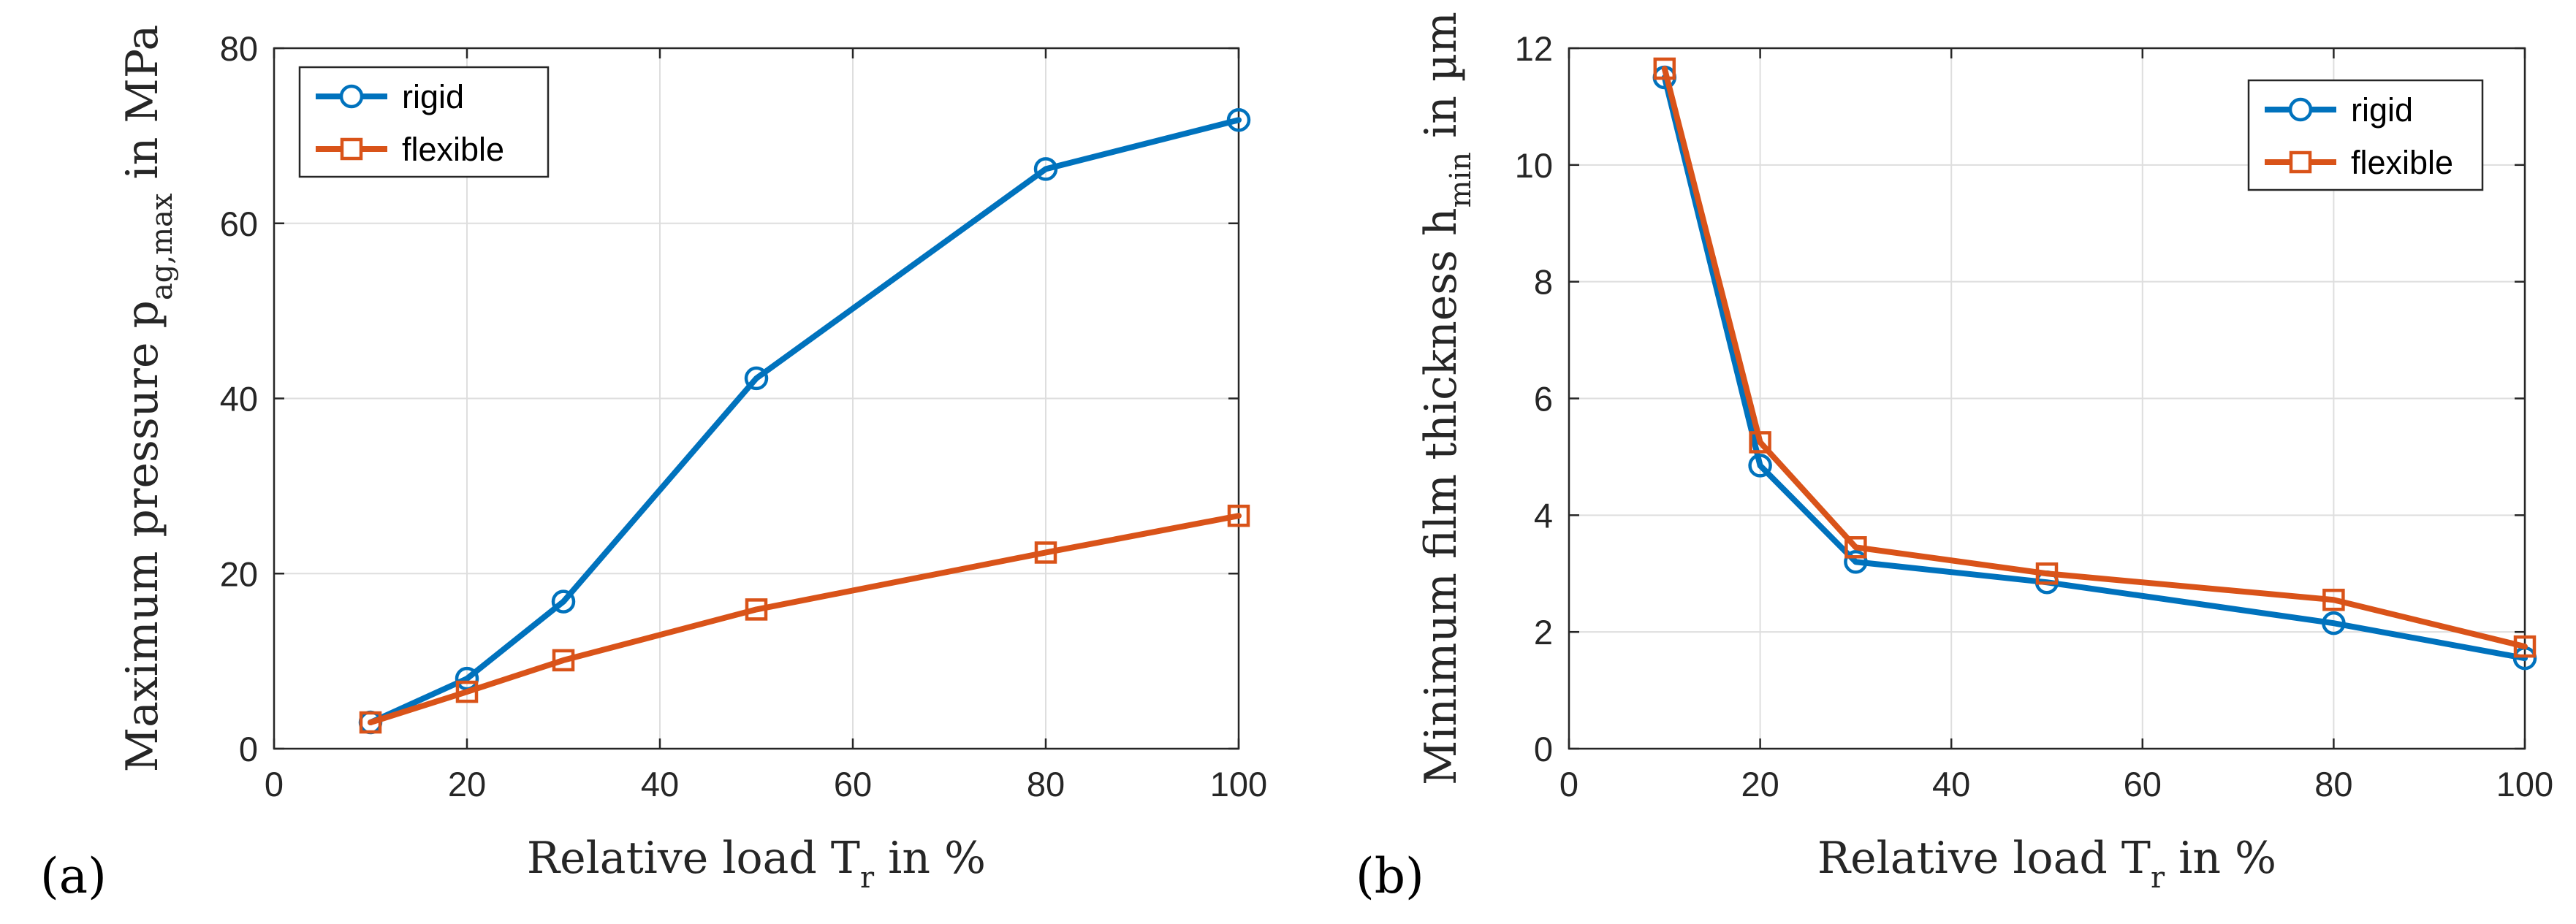 Image resolution: width=2576 pixels, height=924 pixels. Describe the element at coordinates (1534, 48) in the screenshot. I see `y-tick-label: 12` at that location.